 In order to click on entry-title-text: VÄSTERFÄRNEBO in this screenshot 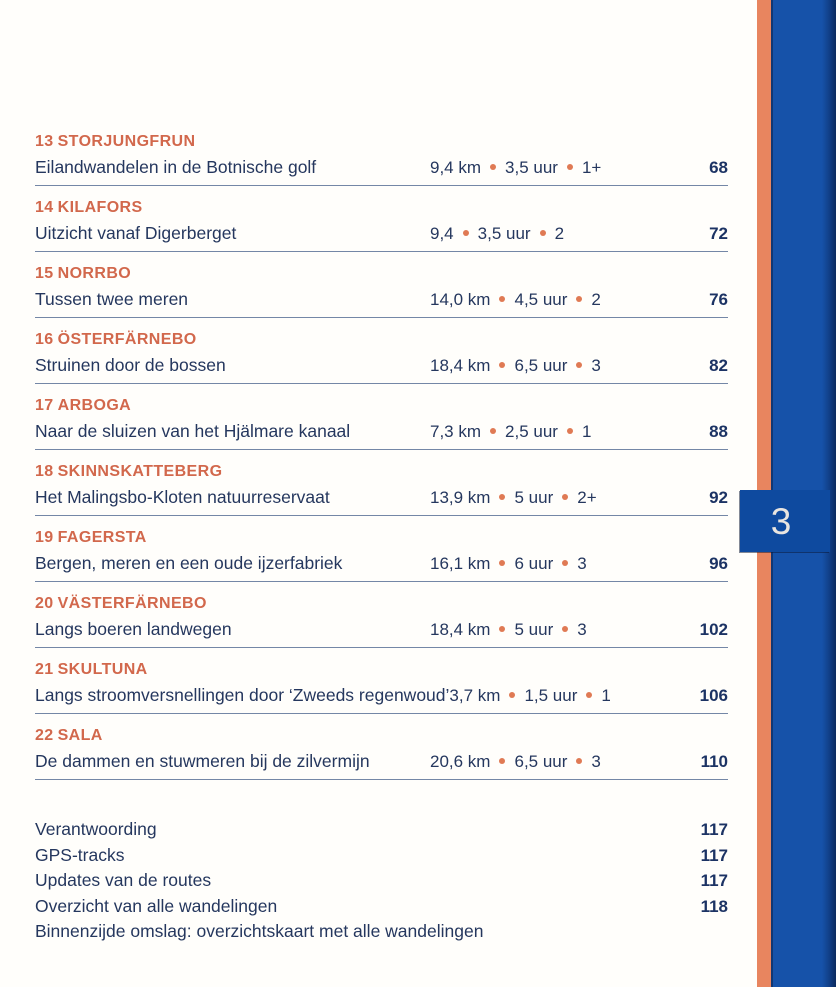, I will do `click(132, 603)`.